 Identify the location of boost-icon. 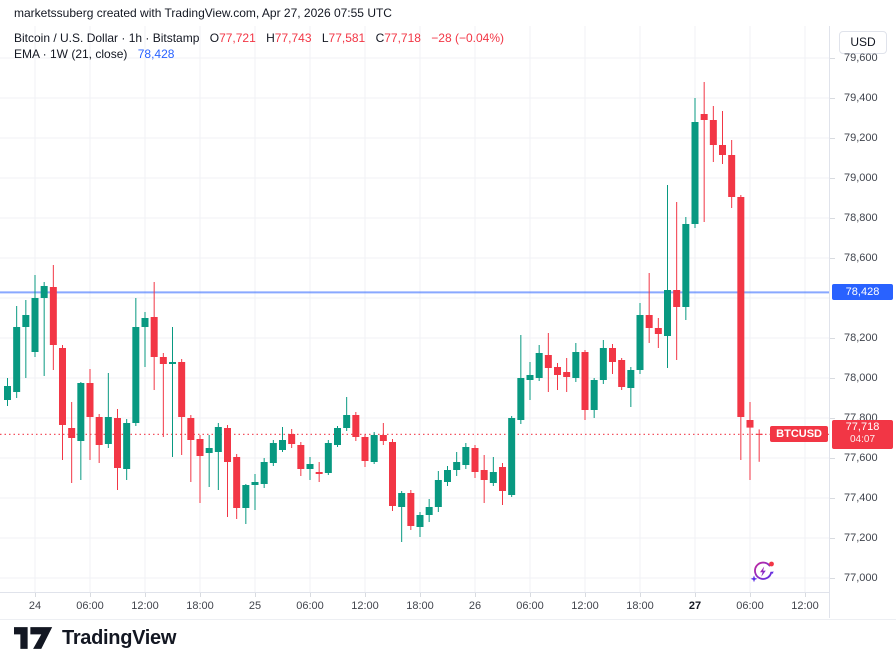
(763, 573).